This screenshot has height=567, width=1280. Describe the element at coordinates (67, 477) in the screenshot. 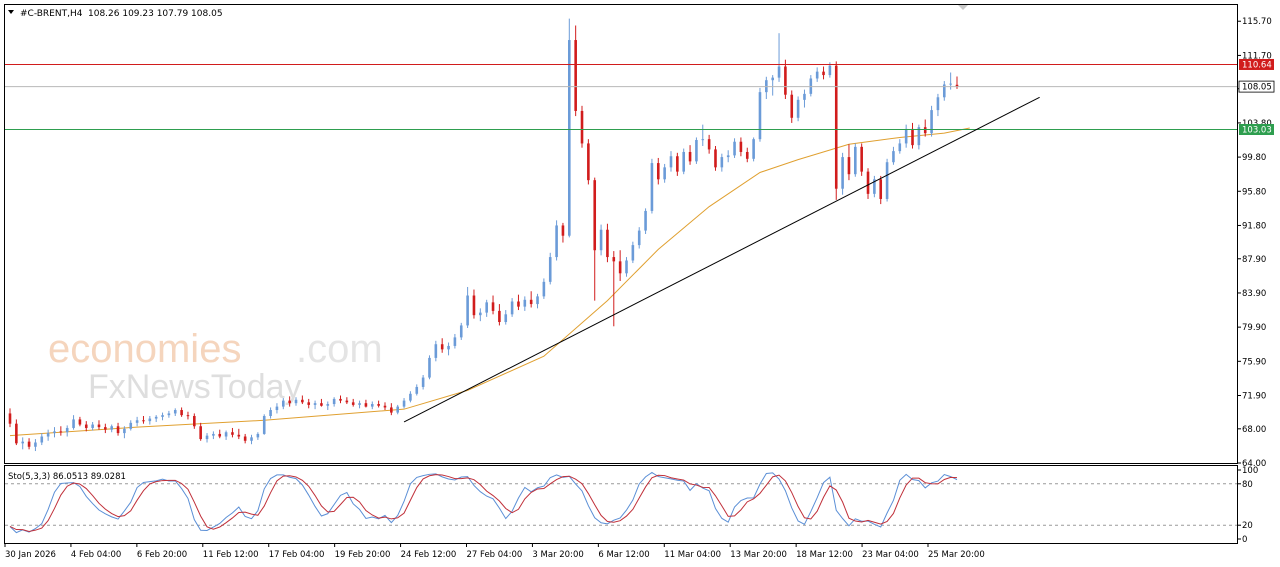

I see `stochastic-label: Sto(5,3,3) 86.0513 89.0281` at that location.